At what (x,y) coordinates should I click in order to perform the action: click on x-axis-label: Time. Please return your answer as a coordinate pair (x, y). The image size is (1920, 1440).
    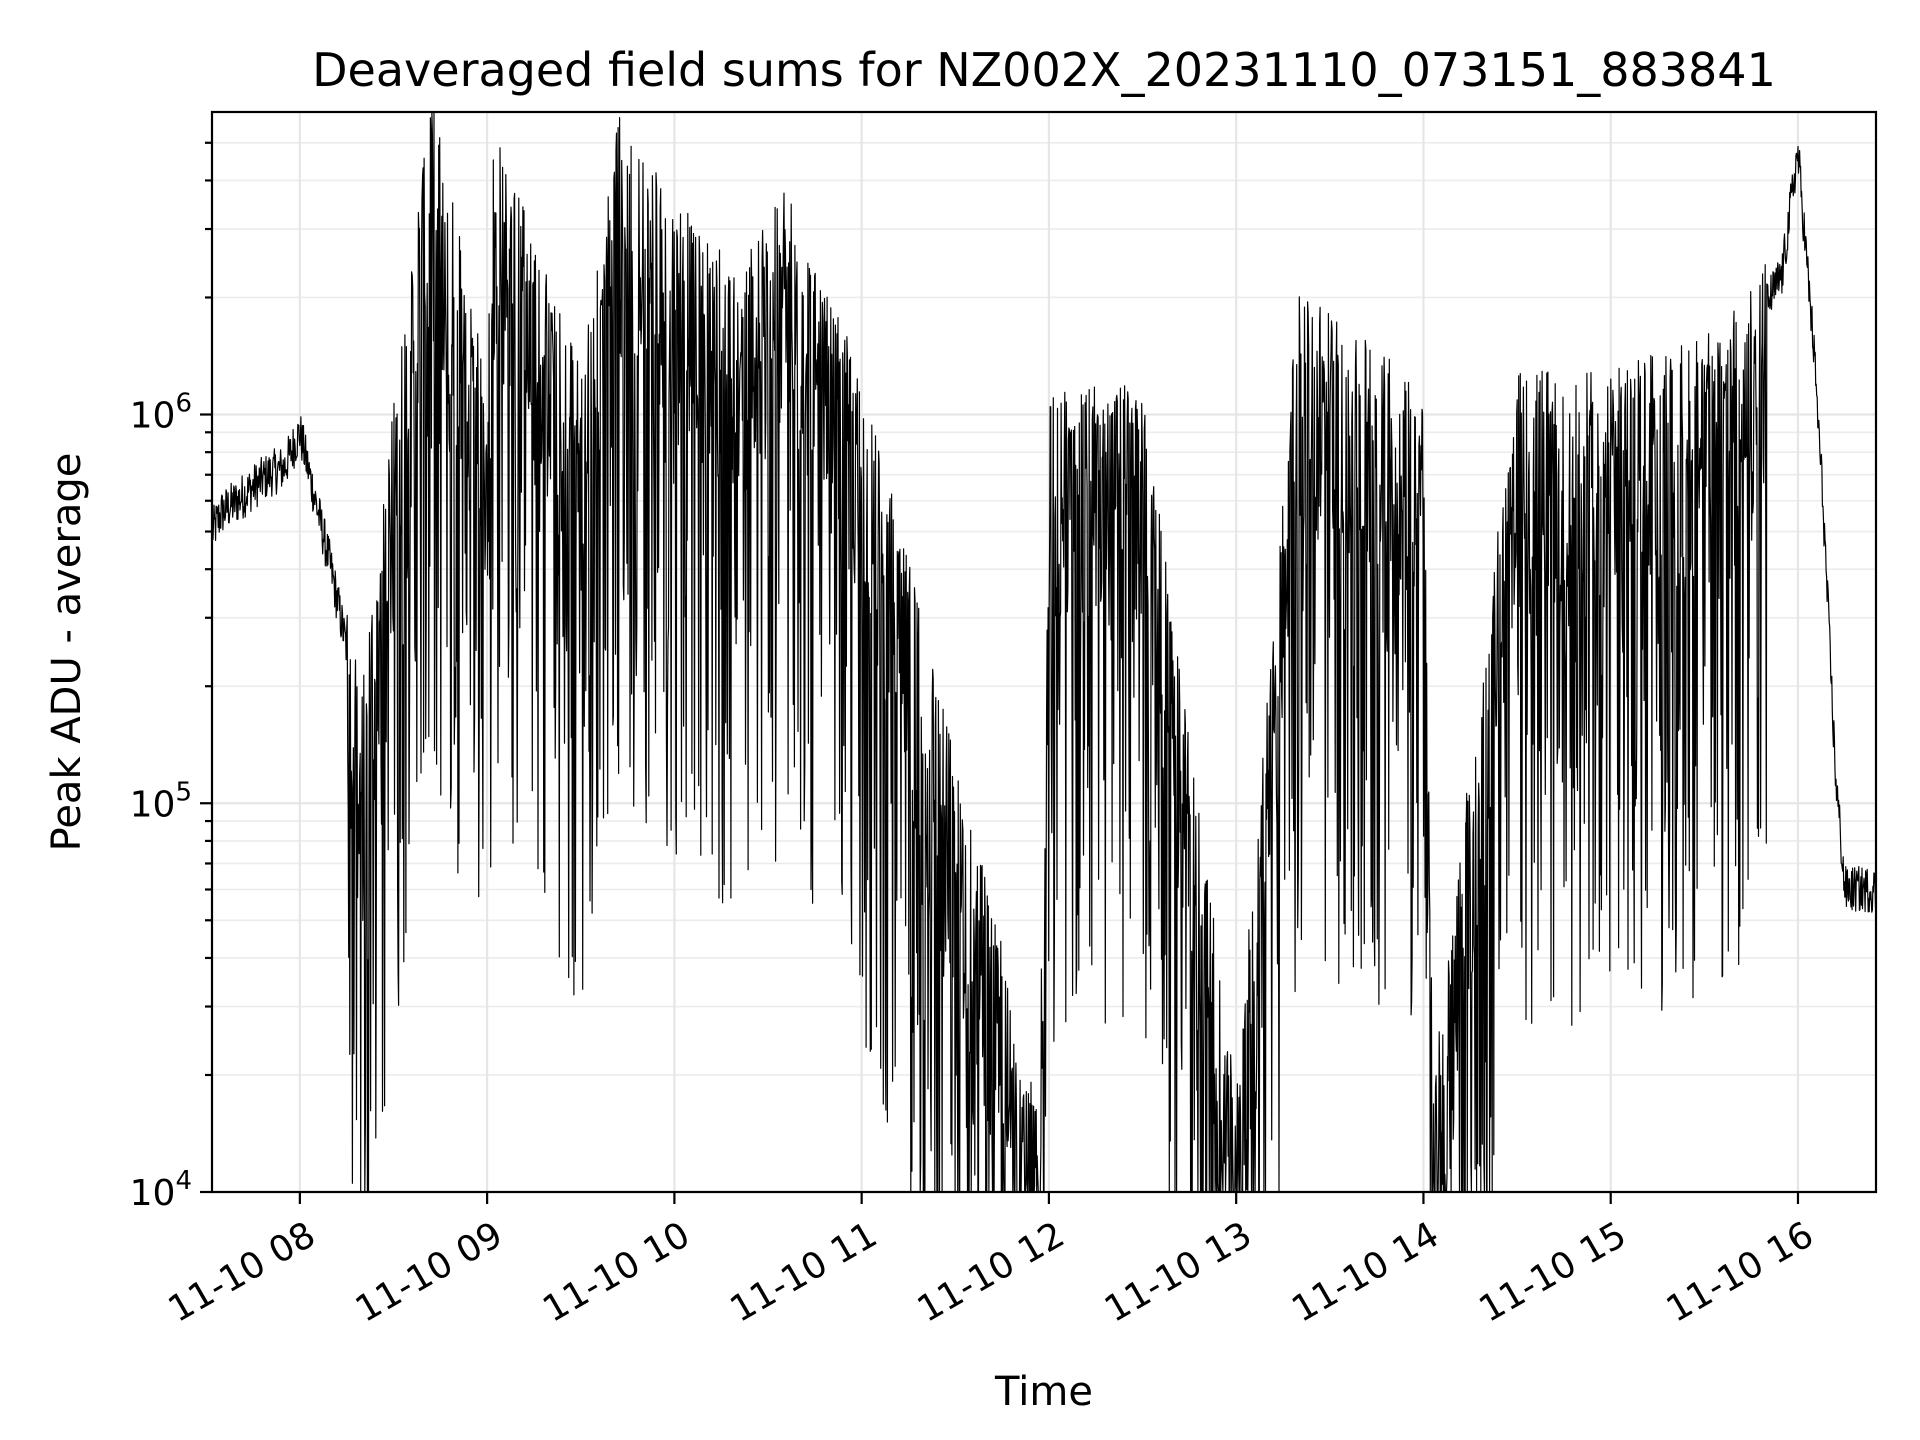
    Looking at the image, I should click on (1043, 1392).